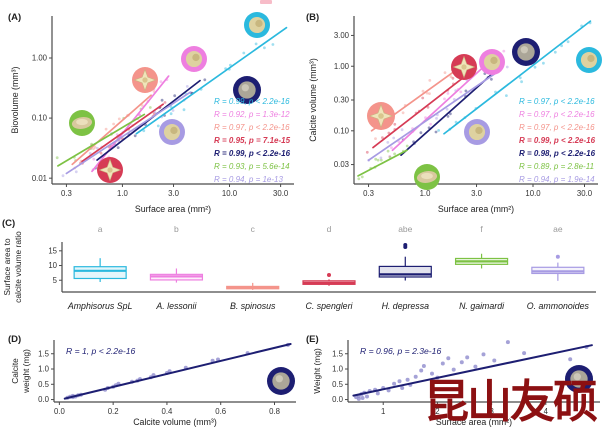 The width and height of the screenshot is (608, 430). What do you see at coordinates (481, 229) in the screenshot?
I see `significance-letter: f` at bounding box center [481, 229].